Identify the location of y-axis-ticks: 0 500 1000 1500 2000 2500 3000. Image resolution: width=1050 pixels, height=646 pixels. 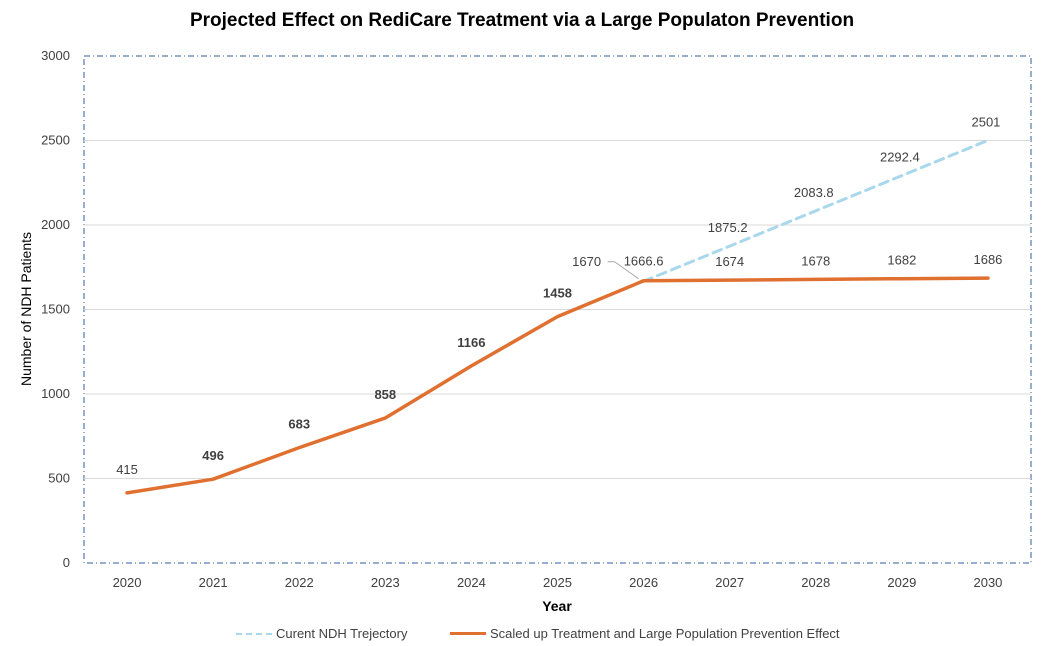
(55, 309).